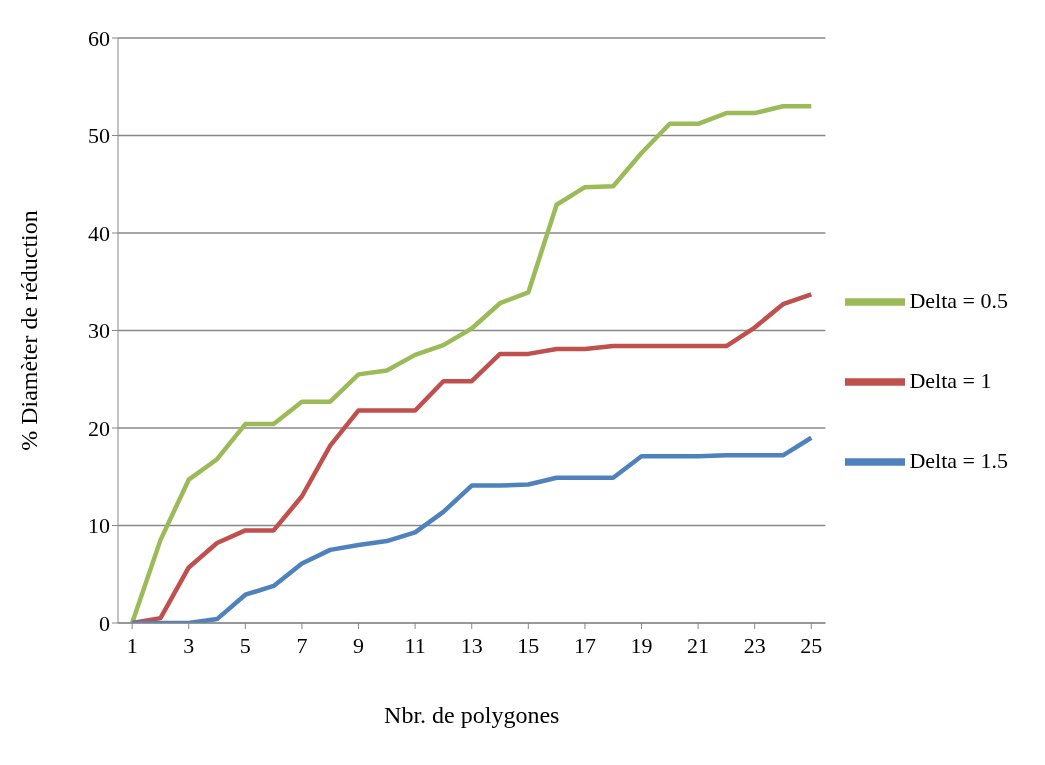 The image size is (1045, 765). Describe the element at coordinates (99, 233) in the screenshot. I see `y-tick-label: 40` at that location.